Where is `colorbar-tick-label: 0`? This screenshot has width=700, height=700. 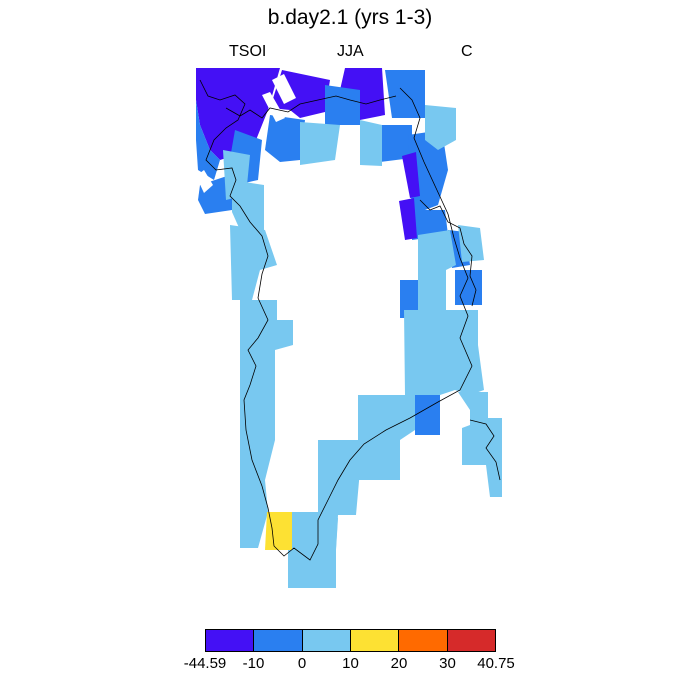
colorbar-tick-label: 0 is located at coordinates (302, 663).